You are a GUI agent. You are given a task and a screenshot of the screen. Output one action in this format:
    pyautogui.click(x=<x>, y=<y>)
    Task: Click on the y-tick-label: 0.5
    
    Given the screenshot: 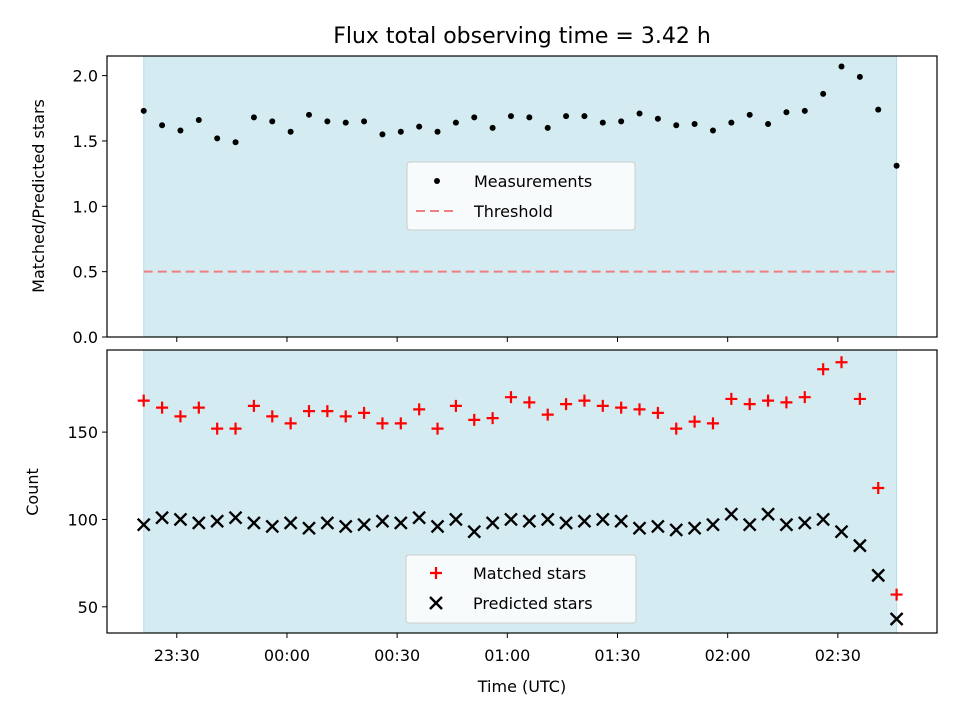 What is the action you would take?
    pyautogui.click(x=85, y=272)
    